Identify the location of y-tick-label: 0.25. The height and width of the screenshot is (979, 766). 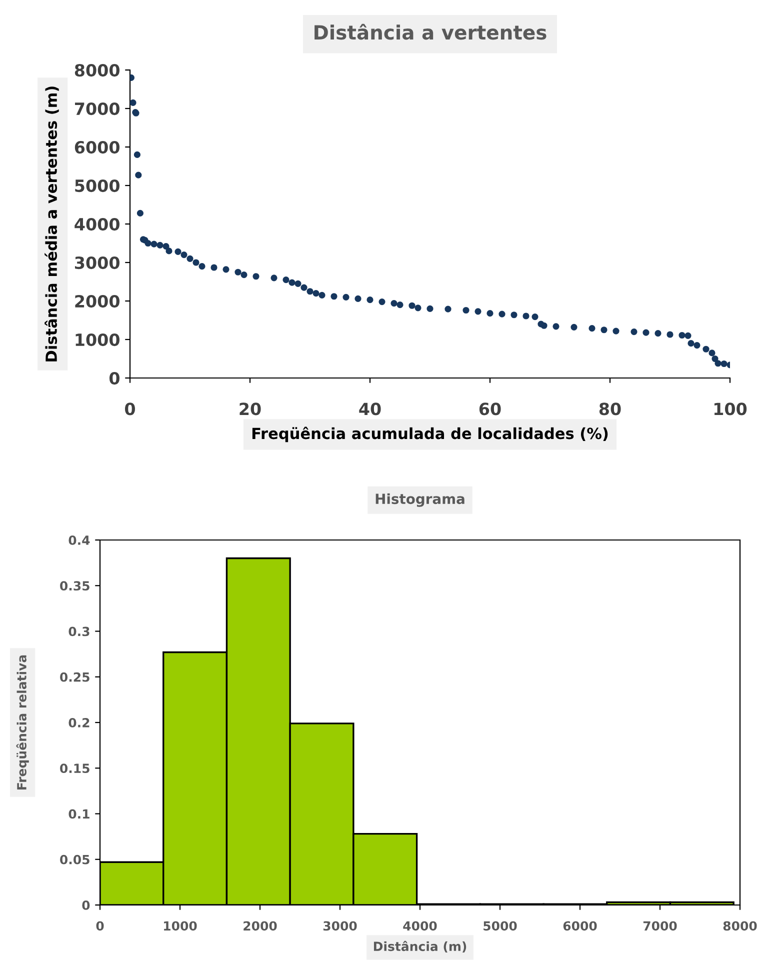
(75, 677).